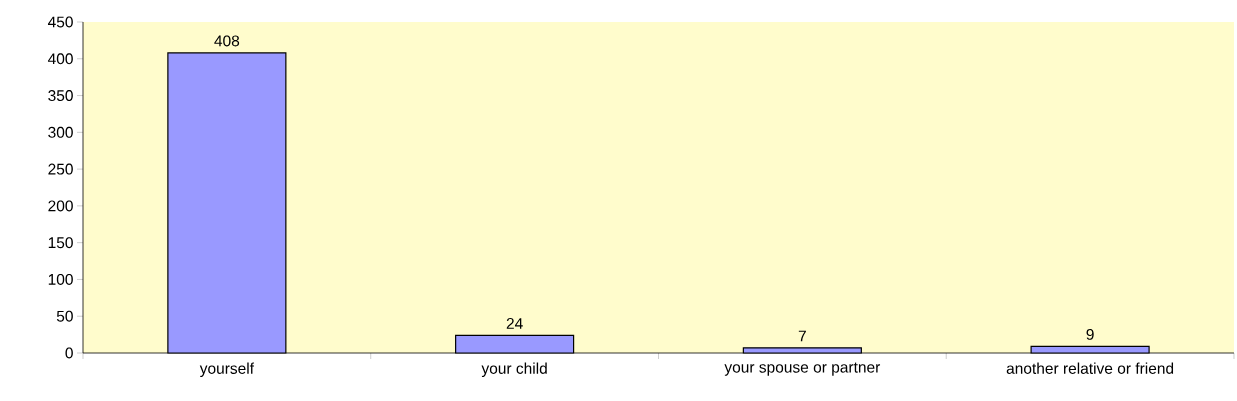  What do you see at coordinates (60, 243) in the screenshot?
I see `y-tick-label: 150` at bounding box center [60, 243].